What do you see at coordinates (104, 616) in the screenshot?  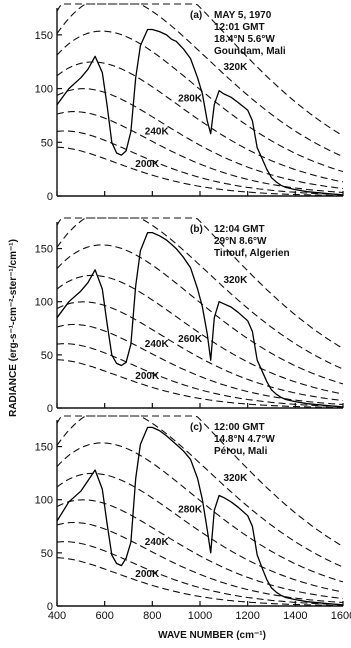 I see `x-tick-label: 600` at bounding box center [104, 616].